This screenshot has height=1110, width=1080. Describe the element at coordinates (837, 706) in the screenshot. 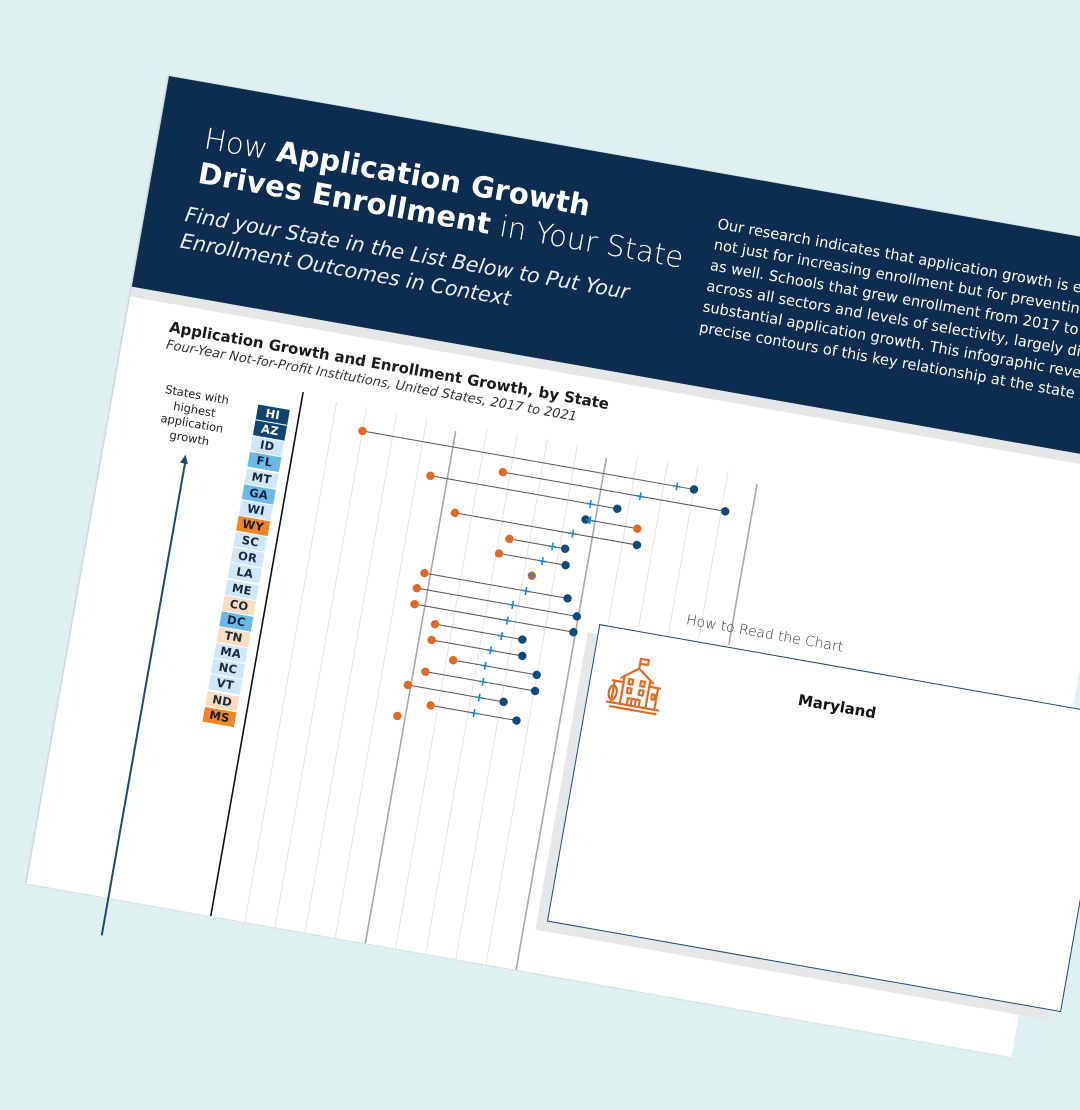

I see `example-state-name: Maryland` at that location.